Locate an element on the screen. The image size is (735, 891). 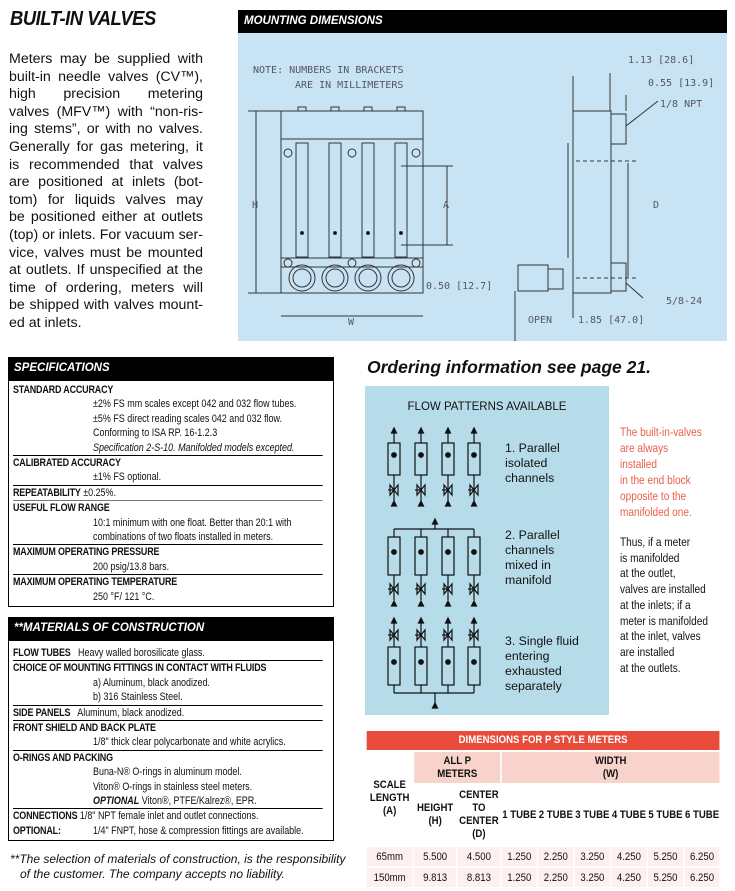
text-line: valves are installed is located at coordinates (663, 589).